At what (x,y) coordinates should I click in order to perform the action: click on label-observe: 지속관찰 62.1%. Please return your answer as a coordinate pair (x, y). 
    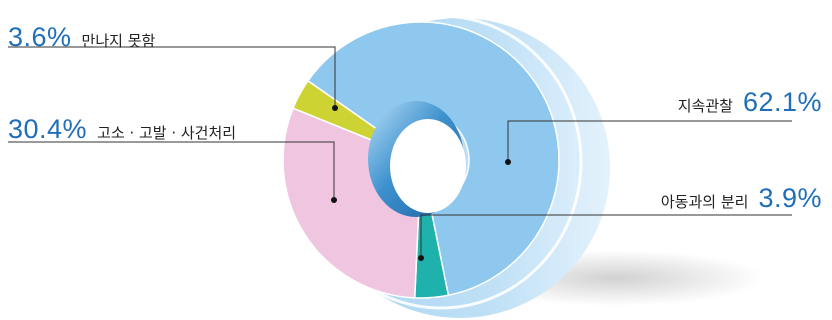
    Looking at the image, I should click on (750, 102).